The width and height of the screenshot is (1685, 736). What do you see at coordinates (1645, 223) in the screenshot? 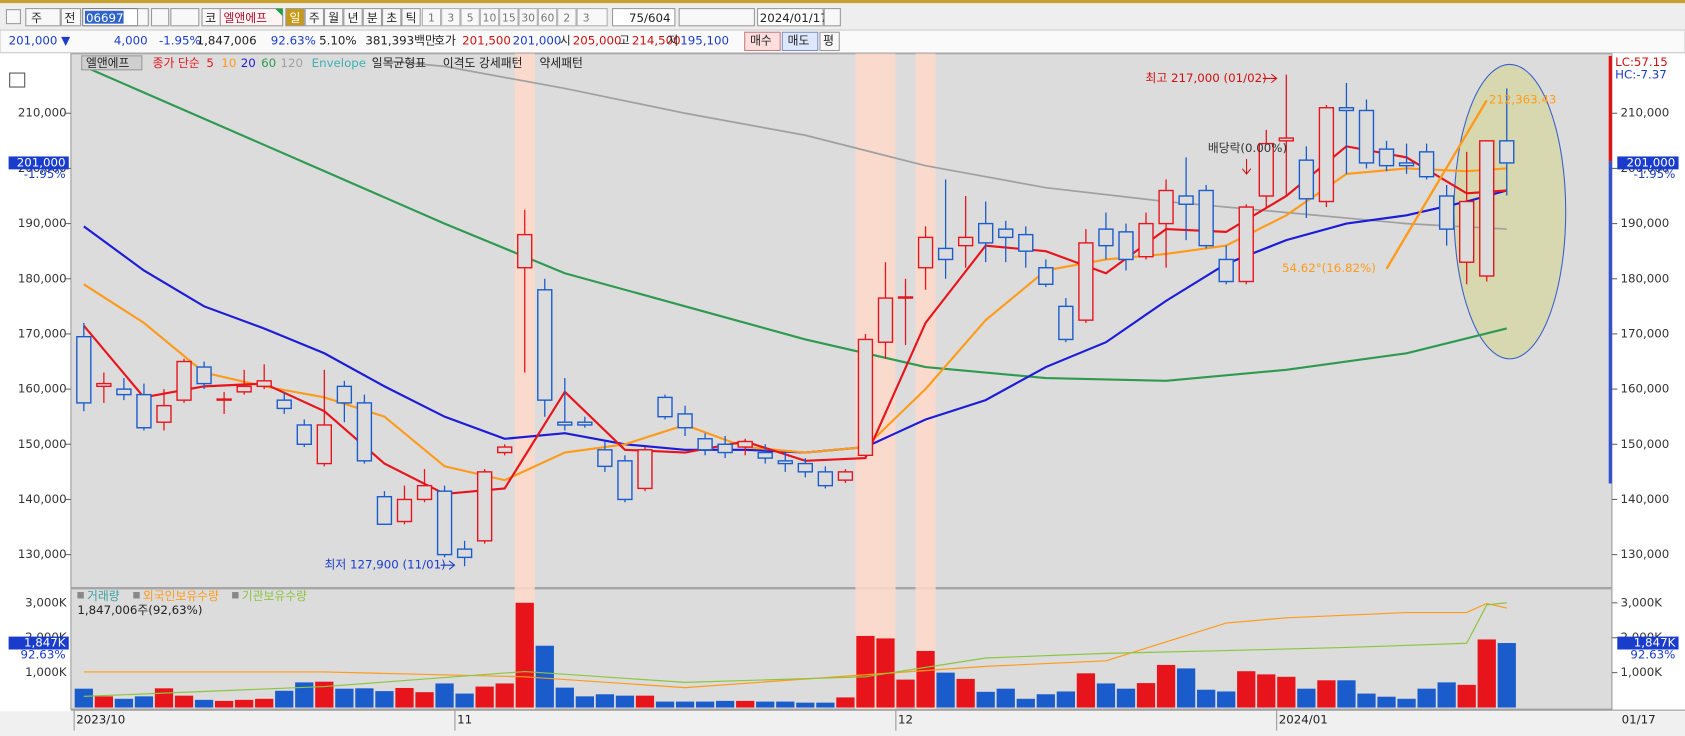
I see `y-tick-label-right: 190,000` at bounding box center [1645, 223].